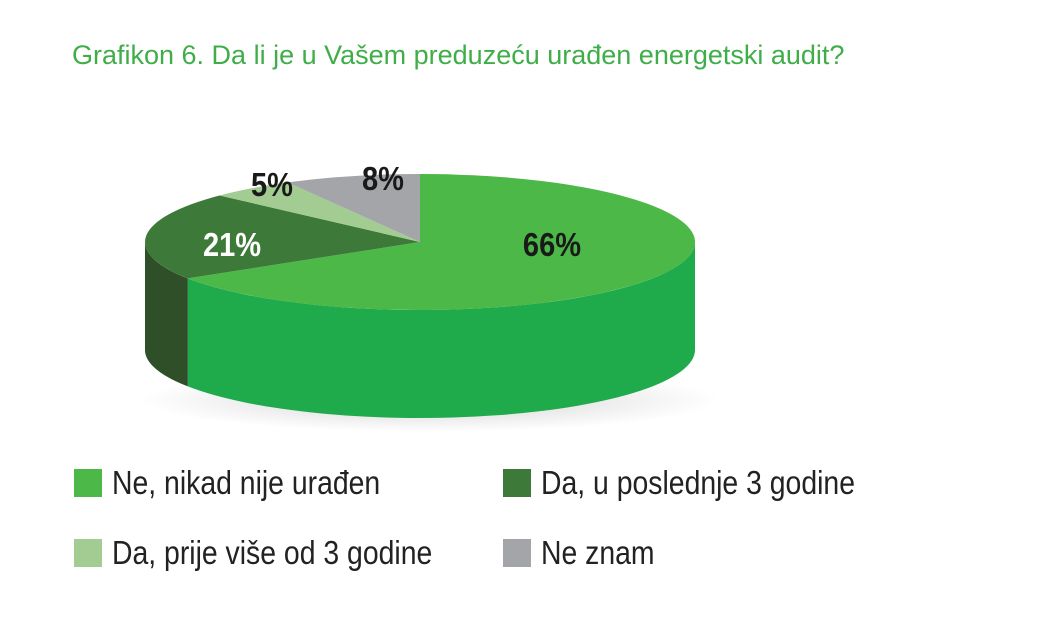  Describe the element at coordinates (272, 184) in the screenshot. I see `pie-data-label-2: 5%` at that location.